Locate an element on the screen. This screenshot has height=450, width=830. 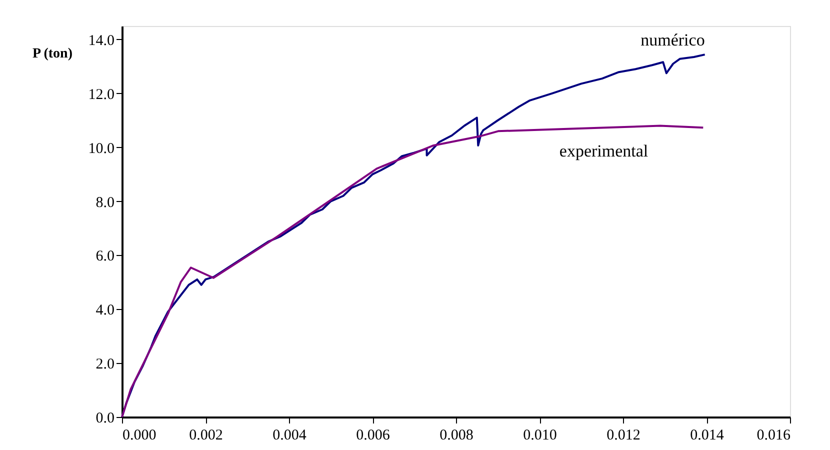
x-tick-label: 0.012 is located at coordinates (623, 436).